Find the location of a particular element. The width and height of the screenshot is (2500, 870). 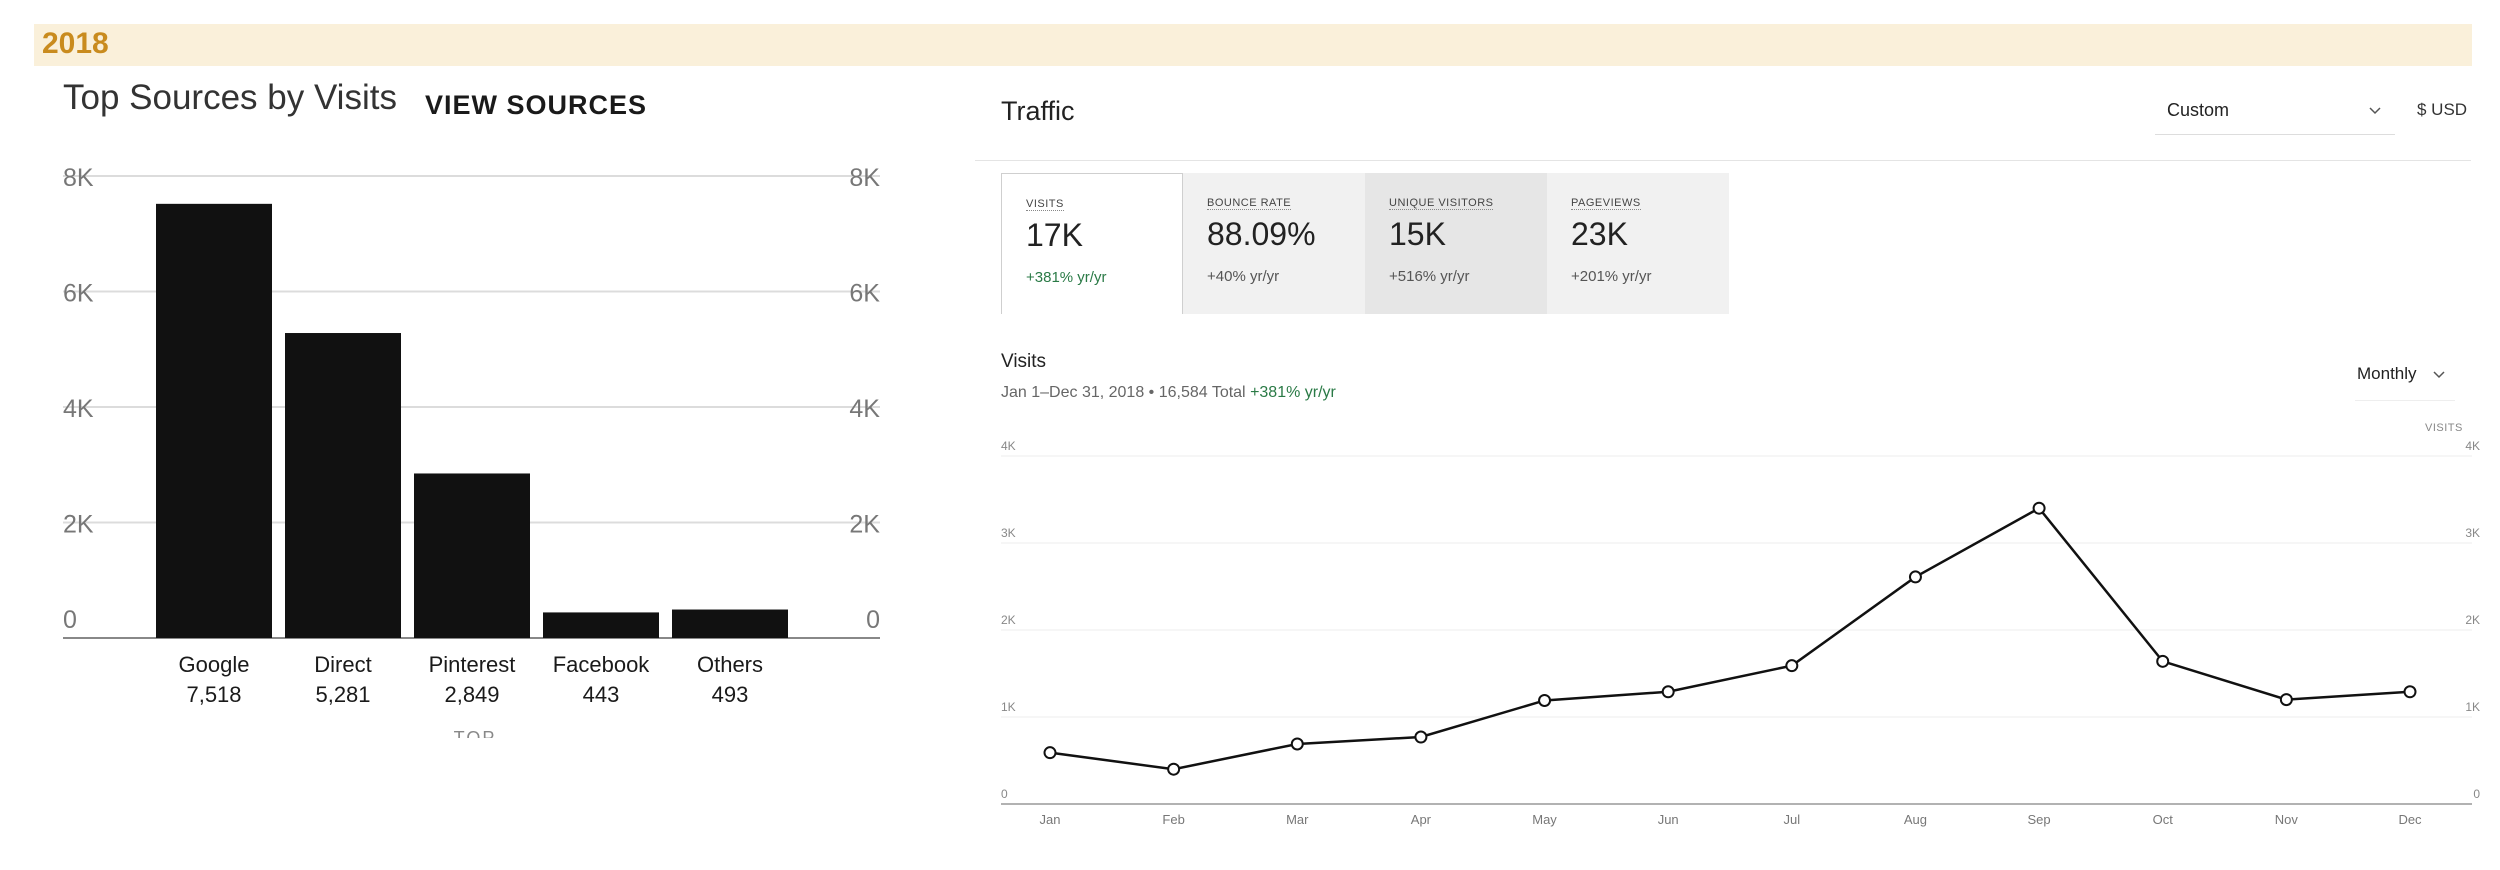

date-range-select: Custom is located at coordinates (2275, 113).